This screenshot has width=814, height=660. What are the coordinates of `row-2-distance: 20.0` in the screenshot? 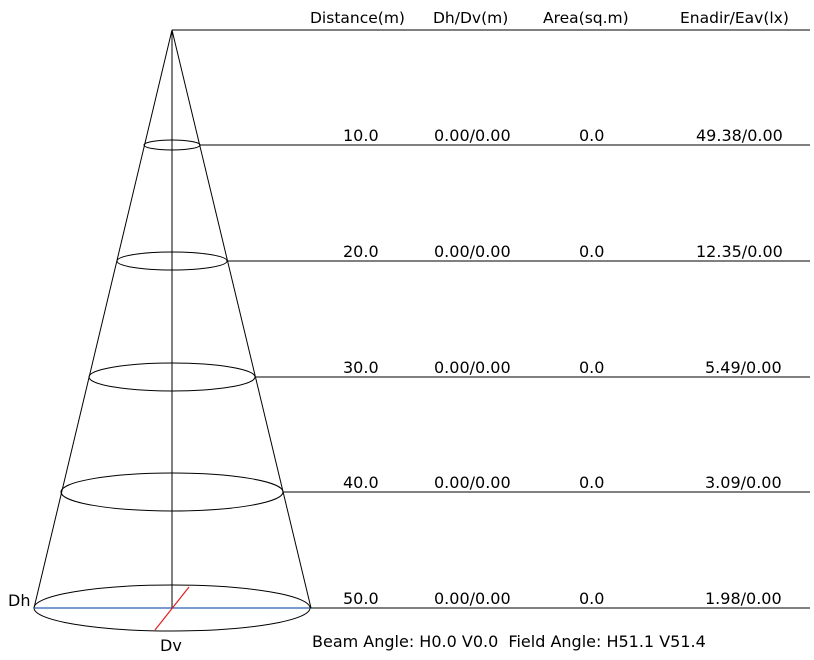 It's located at (361, 251).